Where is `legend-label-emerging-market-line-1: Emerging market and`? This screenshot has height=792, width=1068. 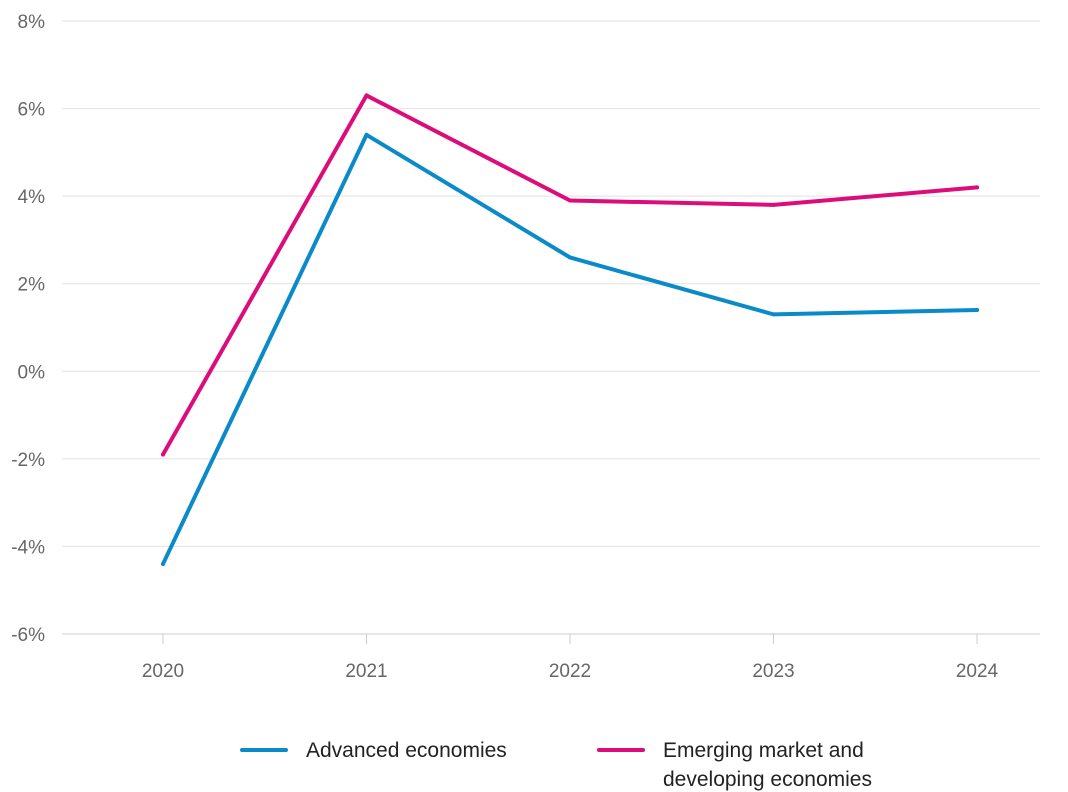
legend-label-emerging-market-line-1: Emerging market and is located at coordinates (763, 750).